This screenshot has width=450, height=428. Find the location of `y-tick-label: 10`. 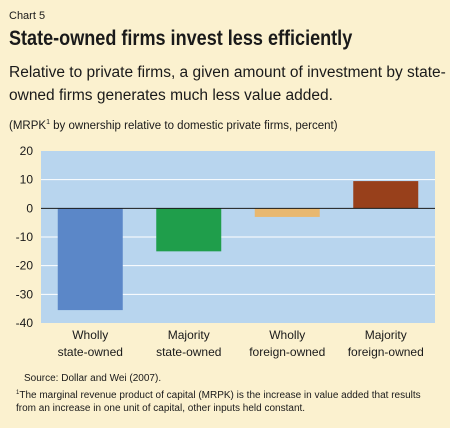

y-tick-label: 10 is located at coordinates (27, 180).